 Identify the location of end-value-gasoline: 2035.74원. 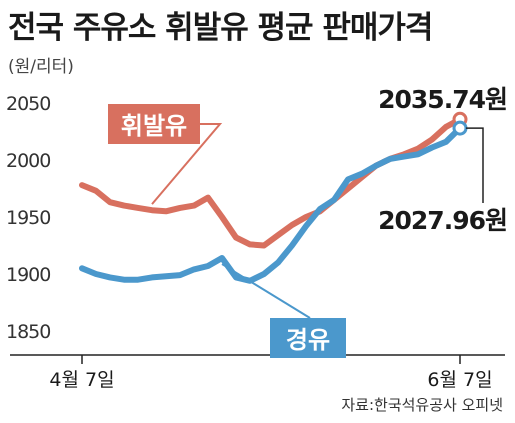
(442, 99).